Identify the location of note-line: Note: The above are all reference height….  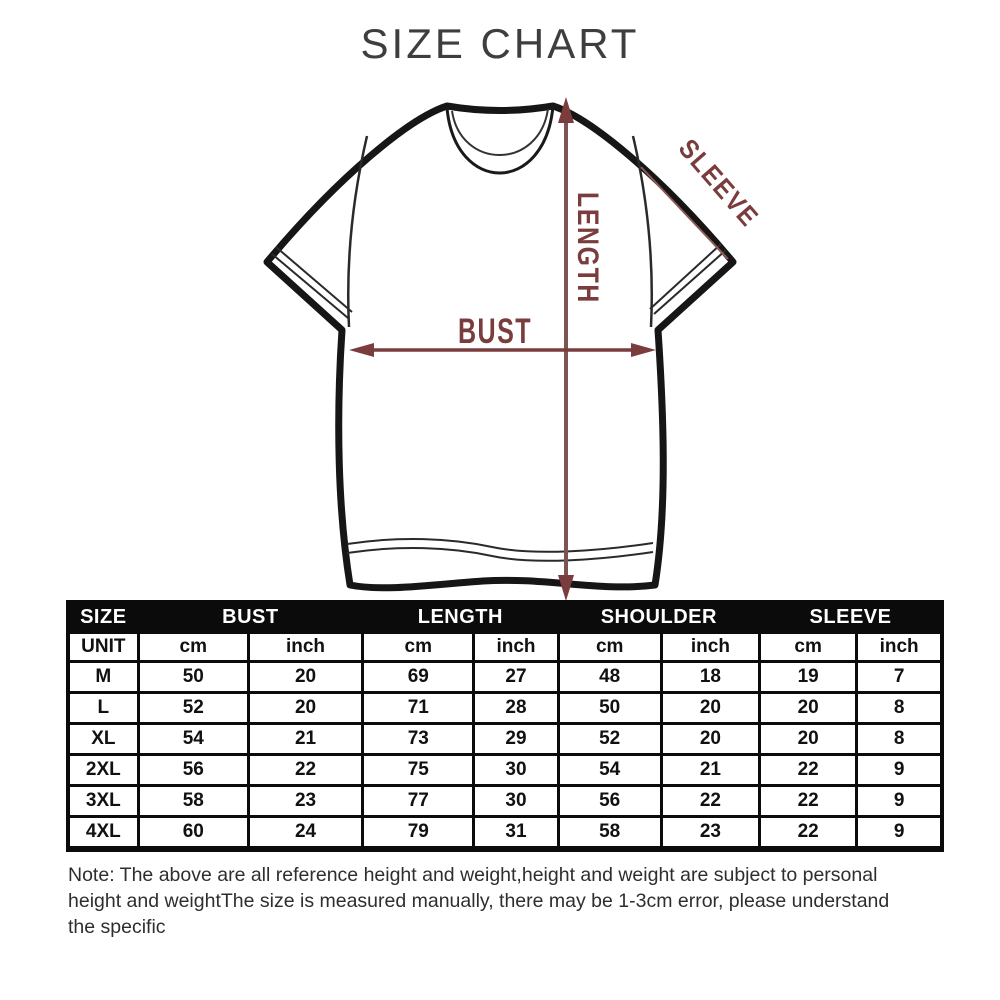
(473, 875).